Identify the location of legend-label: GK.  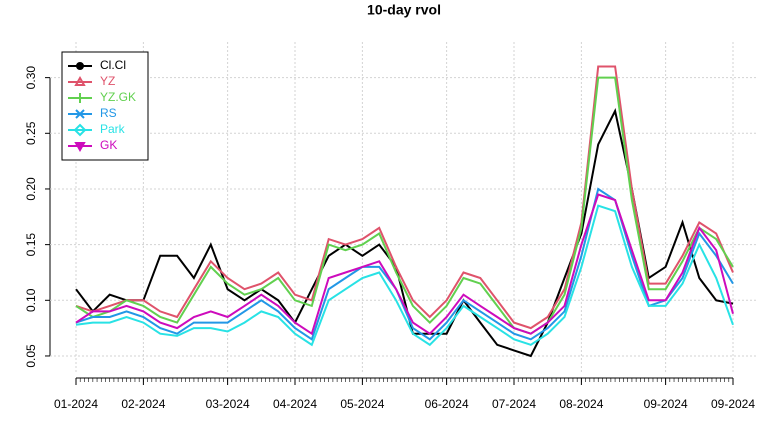
(108, 145).